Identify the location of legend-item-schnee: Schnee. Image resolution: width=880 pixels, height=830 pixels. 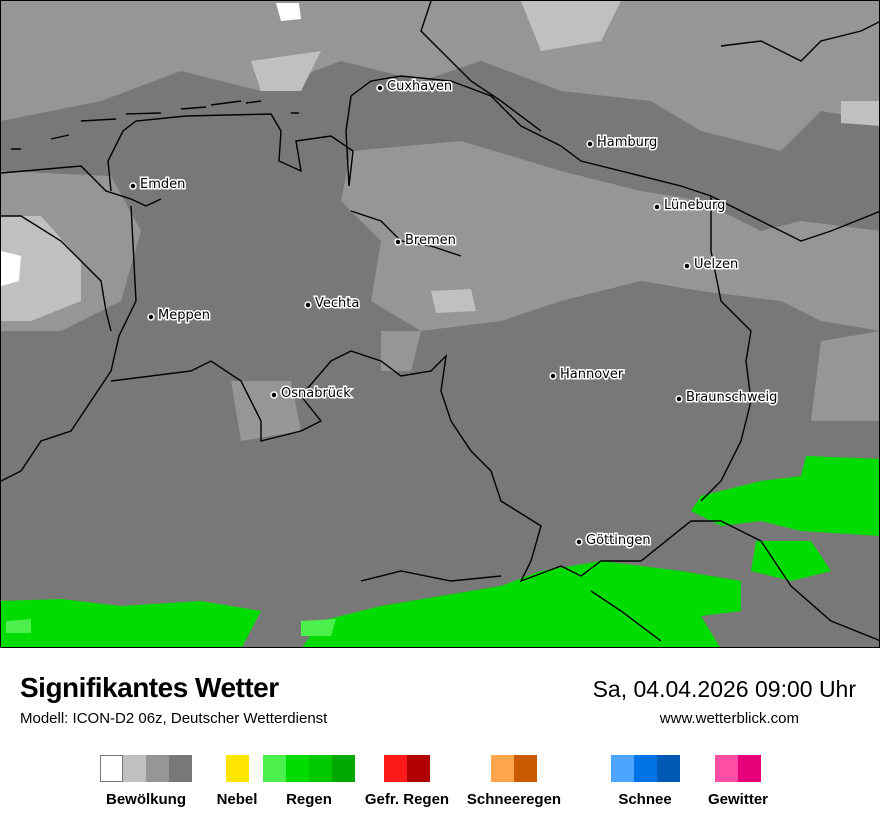
(645, 781).